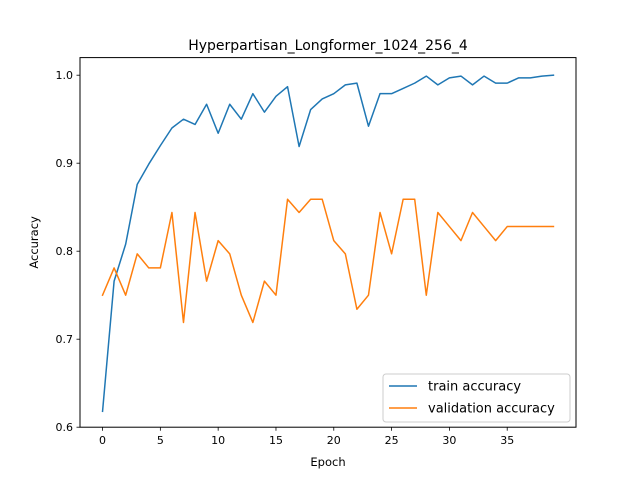  I want to click on legend-box, so click(476, 398).